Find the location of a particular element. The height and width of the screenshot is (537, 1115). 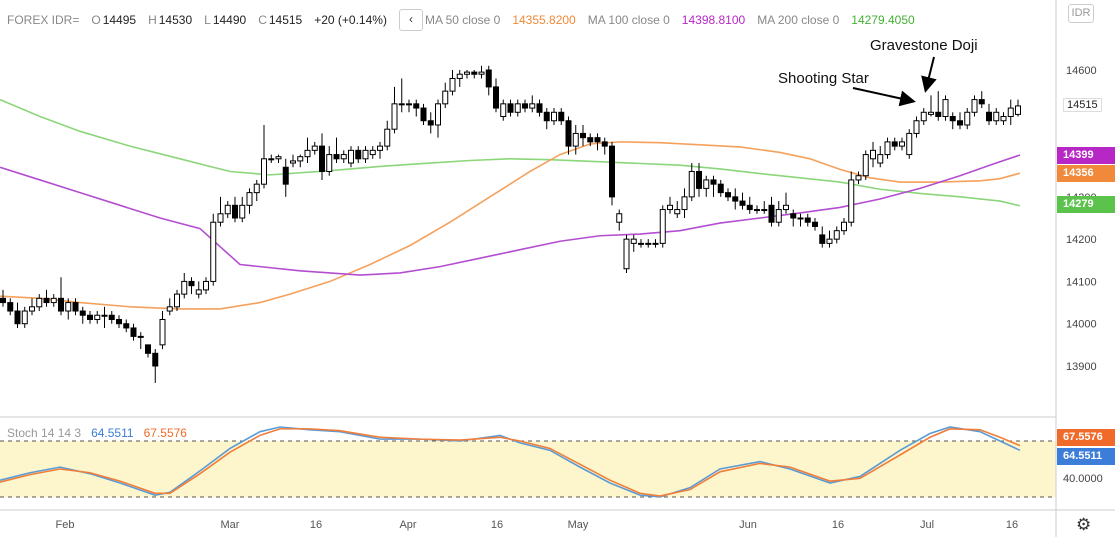

shooting-star-arrow is located at coordinates (884, 97).